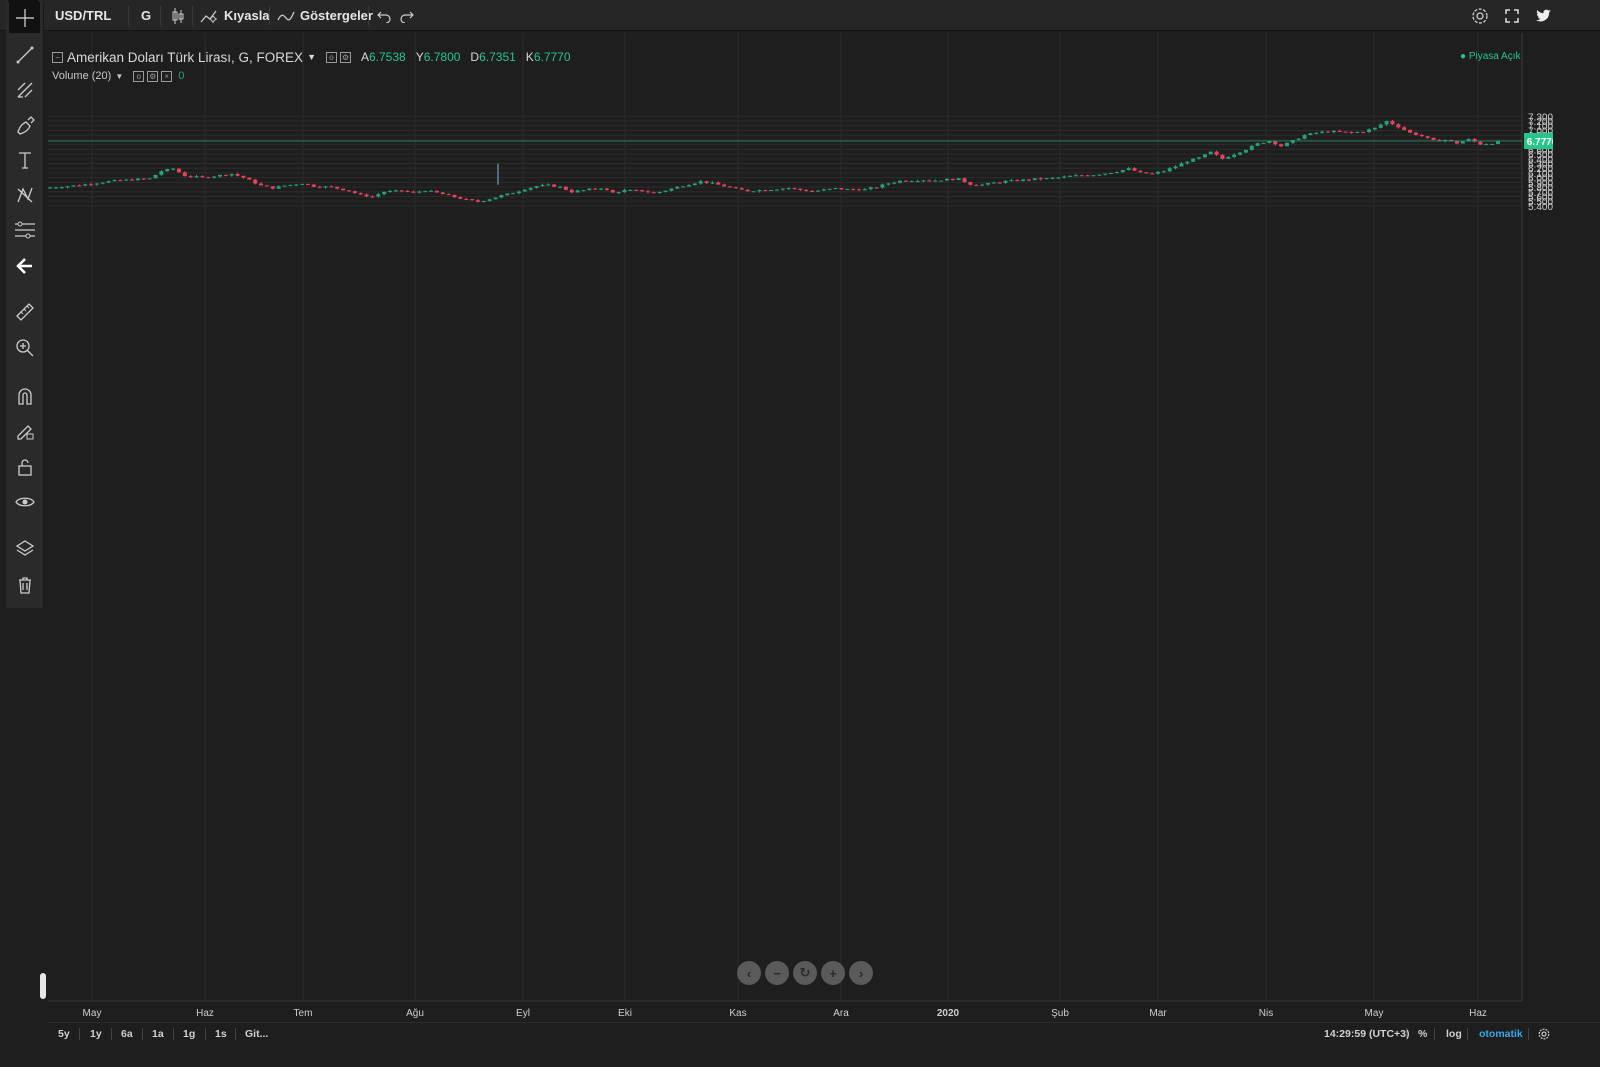  I want to click on auto-scale-button: otomatik, so click(1501, 1034).